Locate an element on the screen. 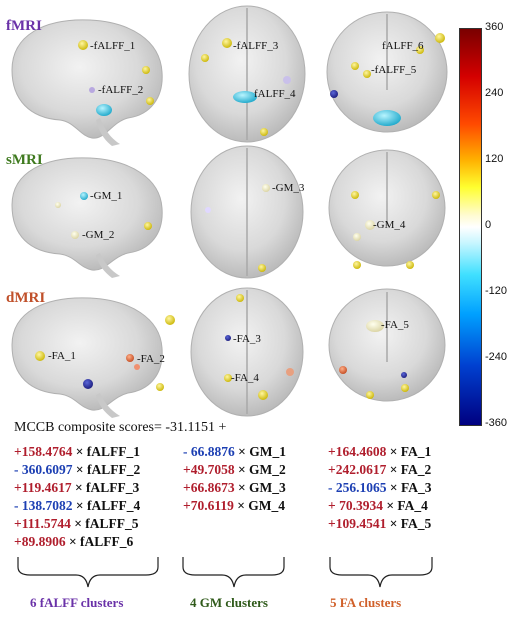 The image size is (517, 619). coefficient: +109.4541 is located at coordinates (357, 523).